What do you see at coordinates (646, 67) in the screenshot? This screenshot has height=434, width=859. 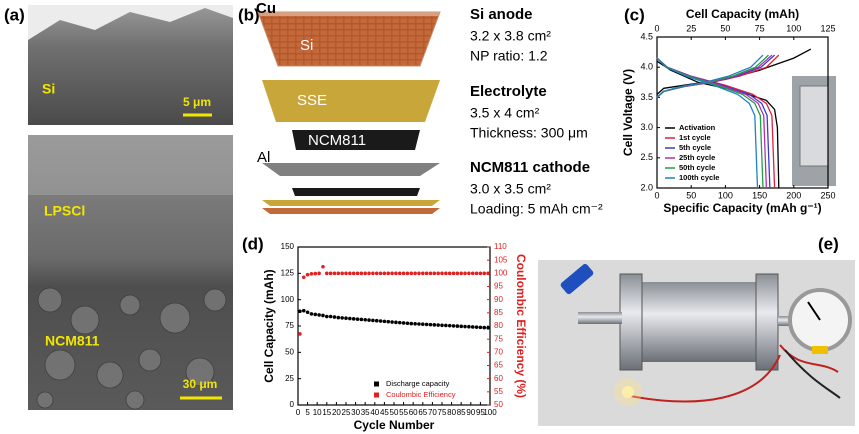 I see `y-tick-label: 4.0` at bounding box center [646, 67].